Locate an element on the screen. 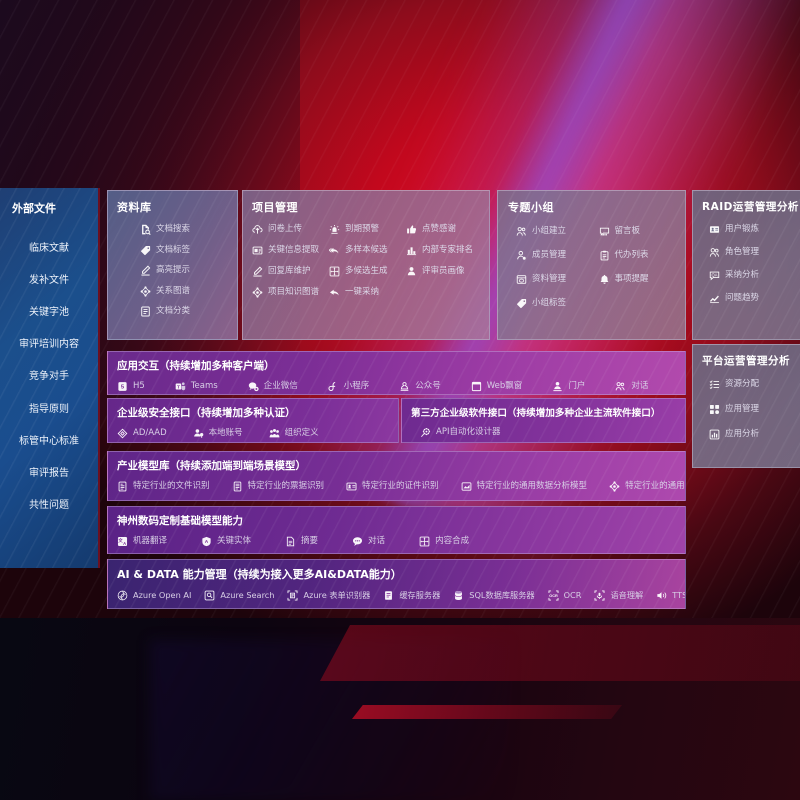  band-api-title: 第三方企业级软件接口（持续增加多种企业主流软件接口） is located at coordinates (536, 413).